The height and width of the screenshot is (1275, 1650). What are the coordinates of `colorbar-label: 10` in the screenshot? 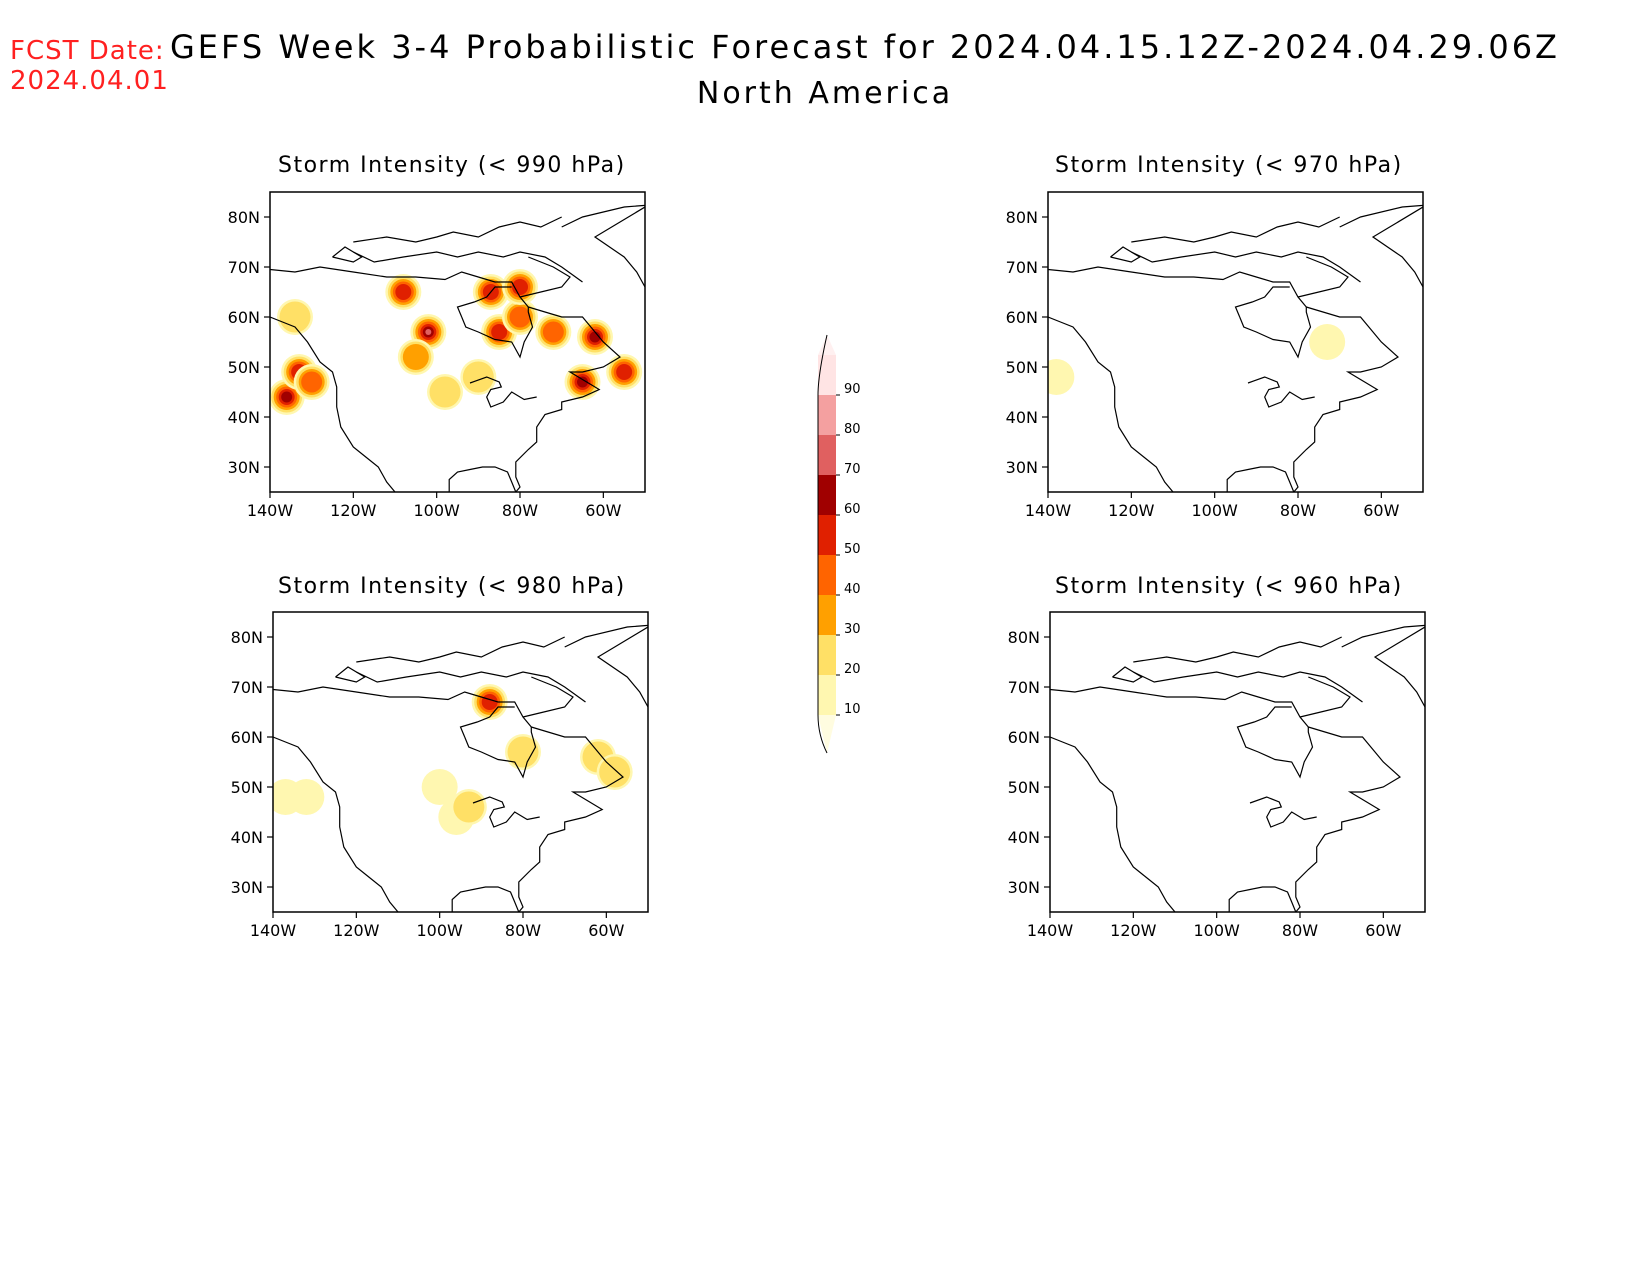 It's located at (852, 709).